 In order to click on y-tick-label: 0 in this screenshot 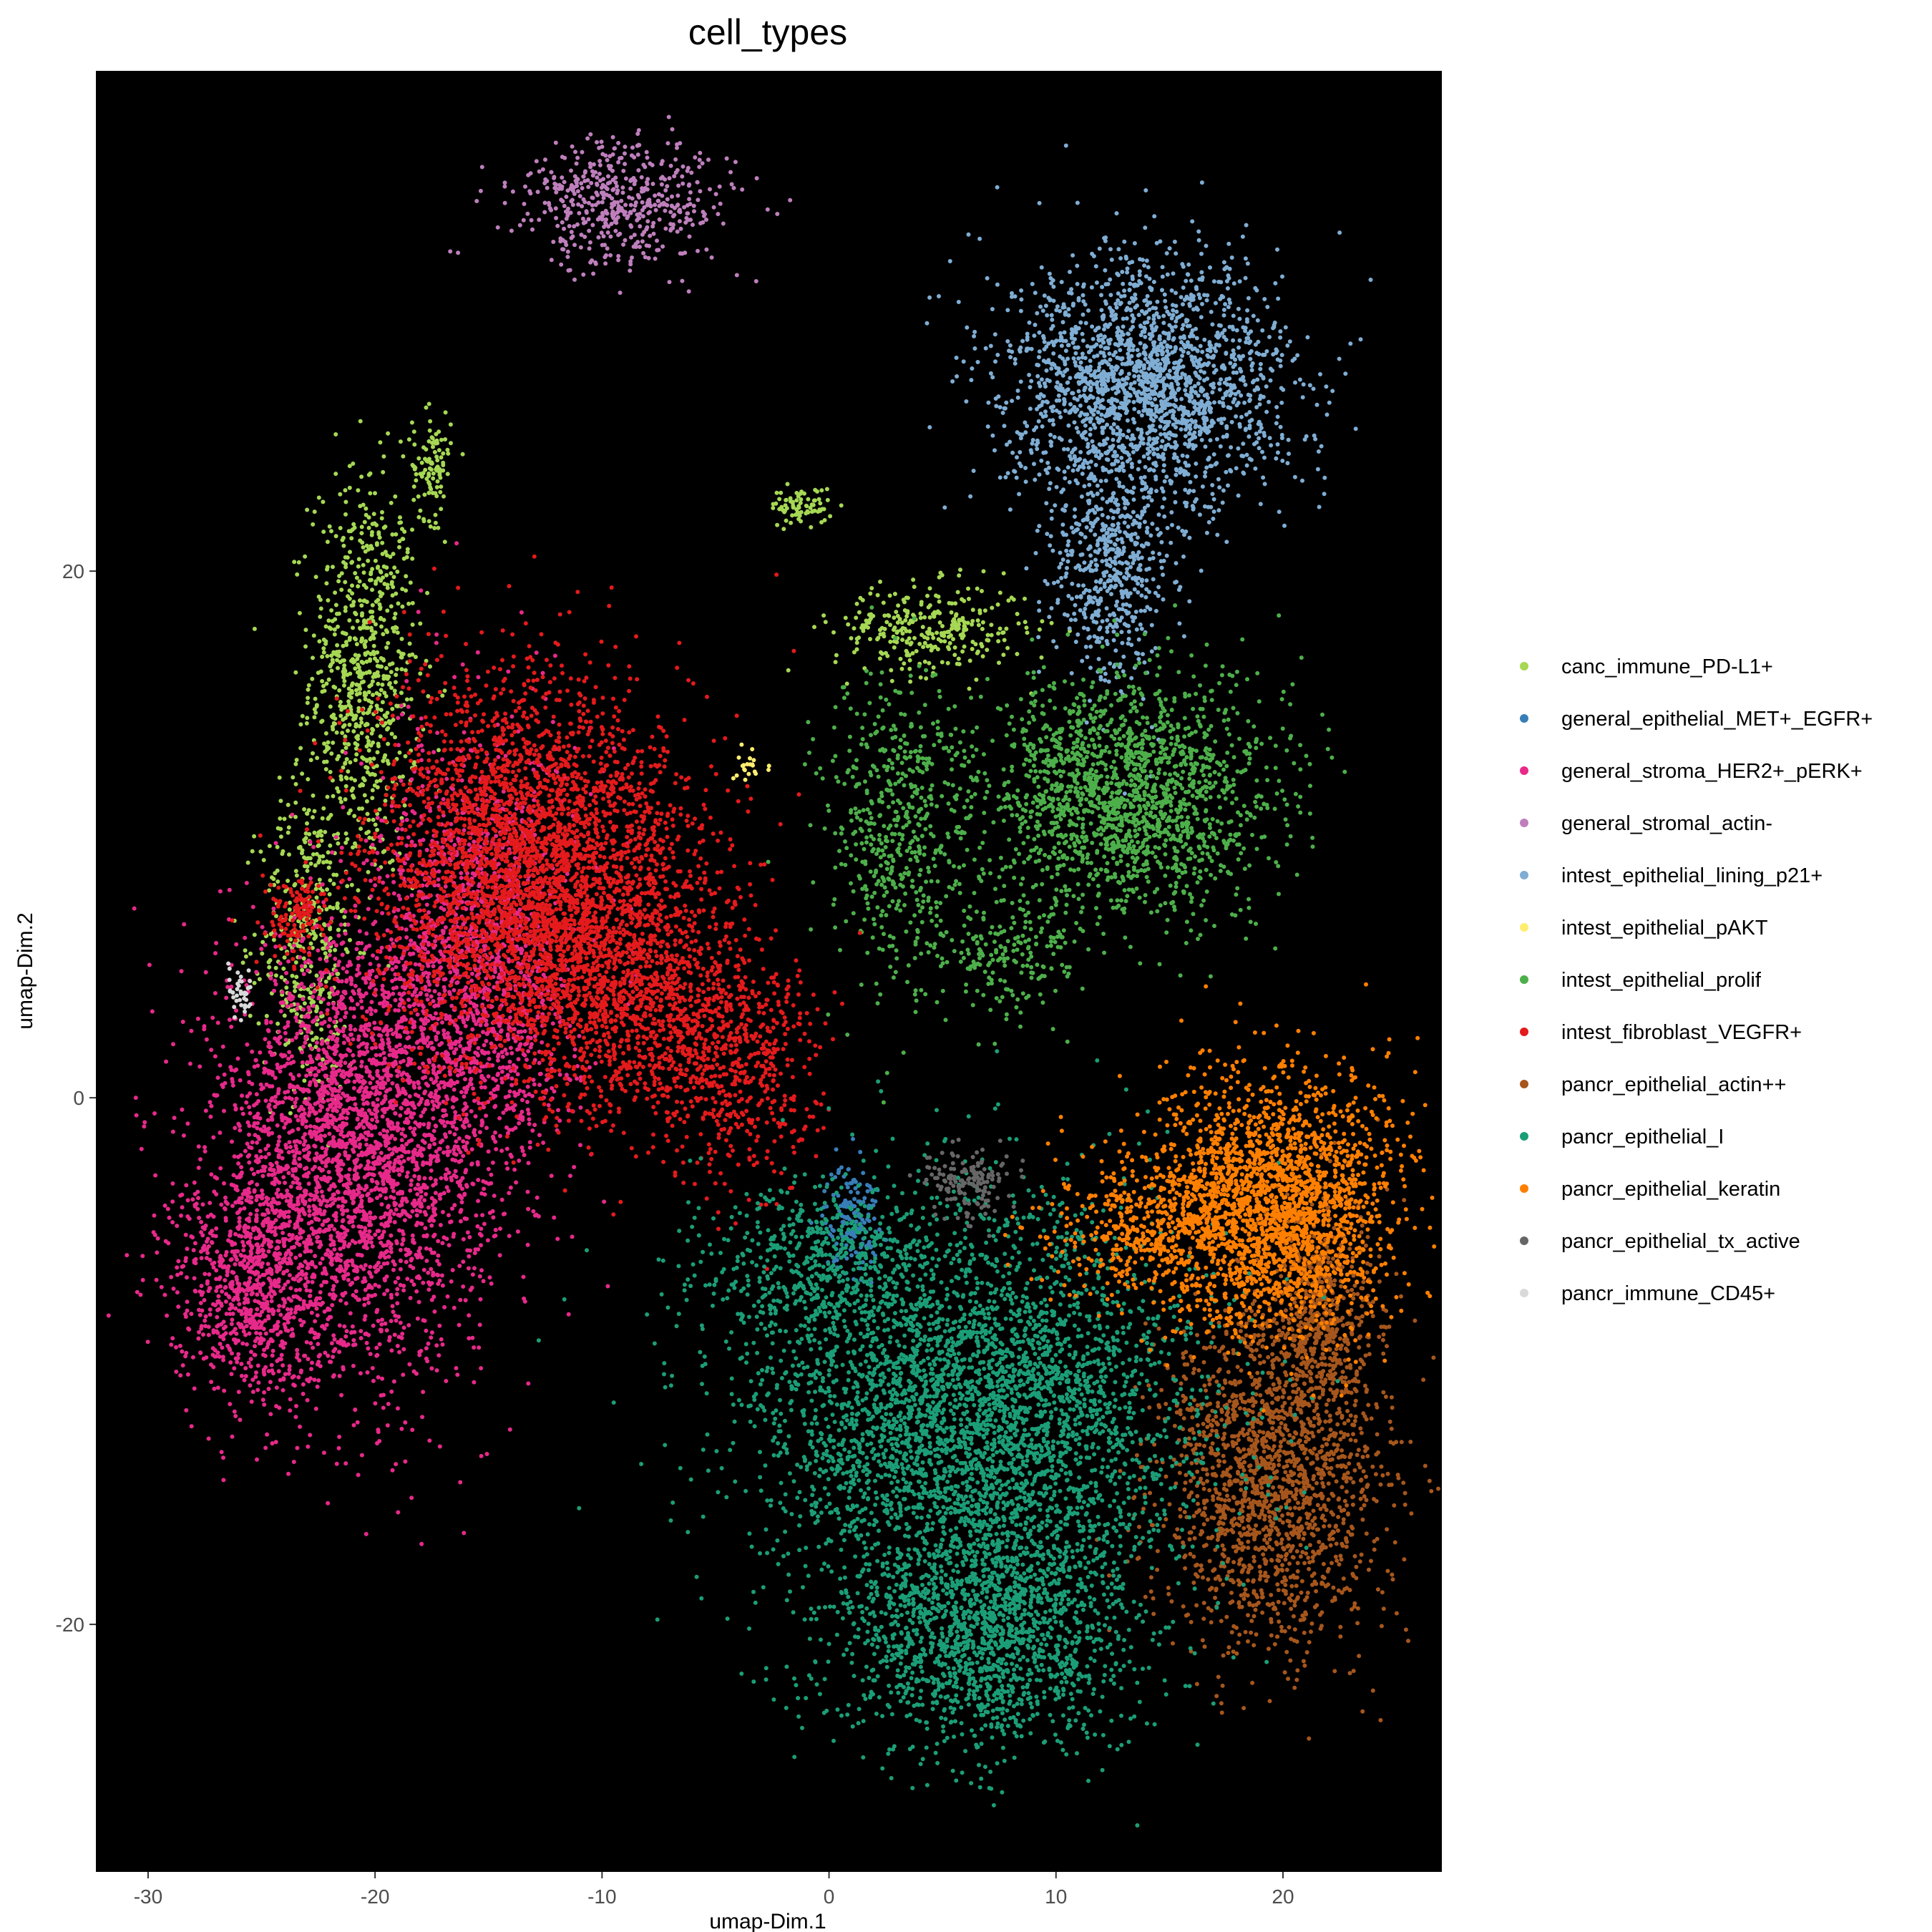, I will do `click(78, 1098)`.